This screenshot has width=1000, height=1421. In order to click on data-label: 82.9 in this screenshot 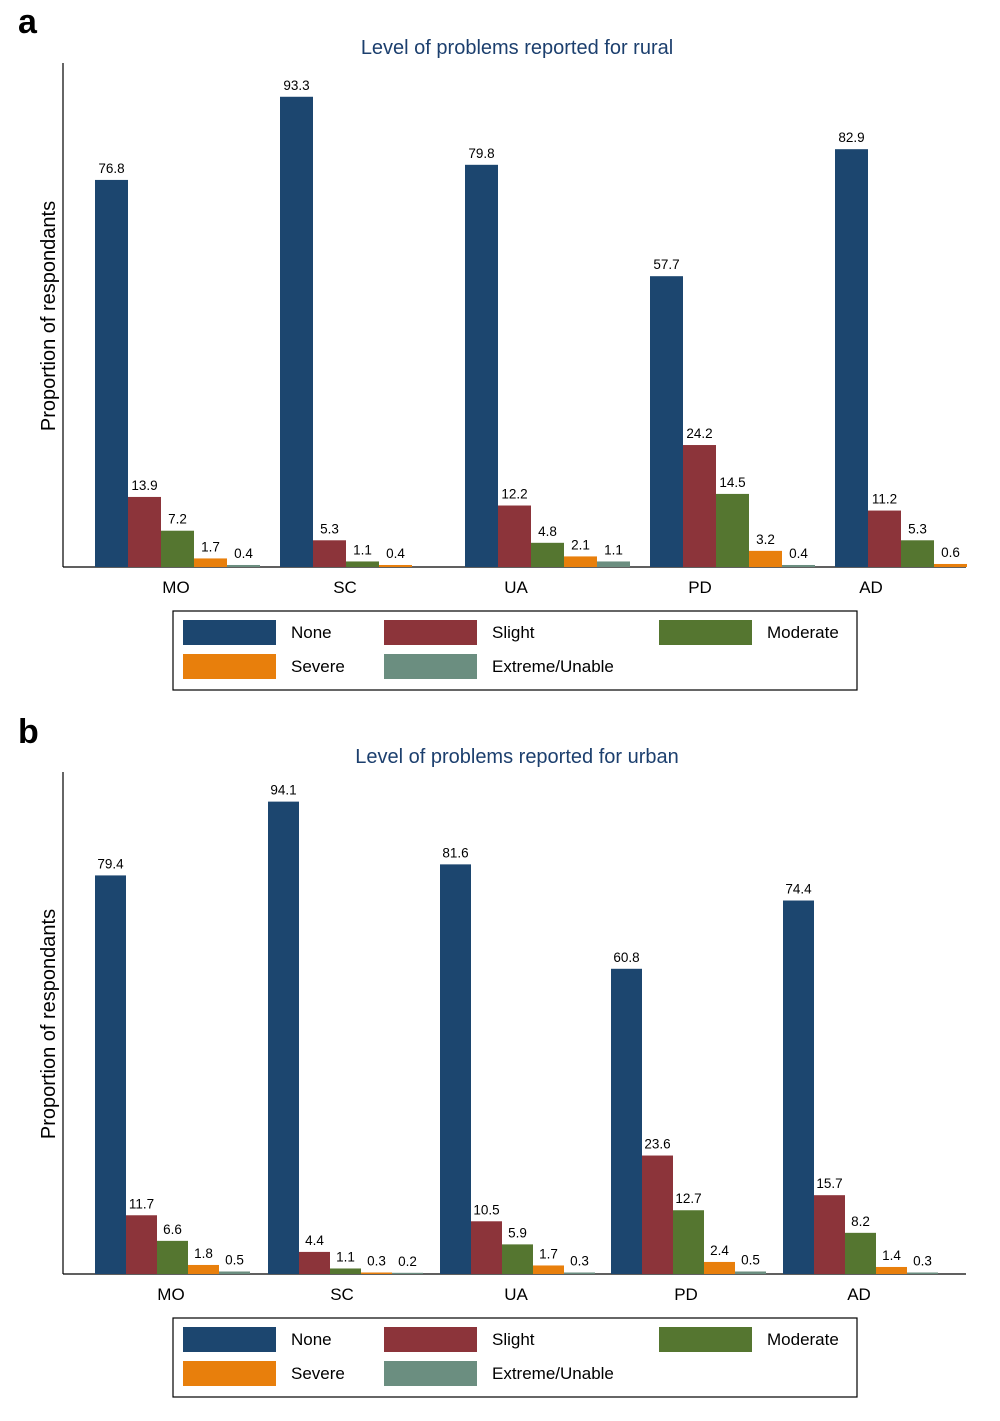, I will do `click(851, 137)`.